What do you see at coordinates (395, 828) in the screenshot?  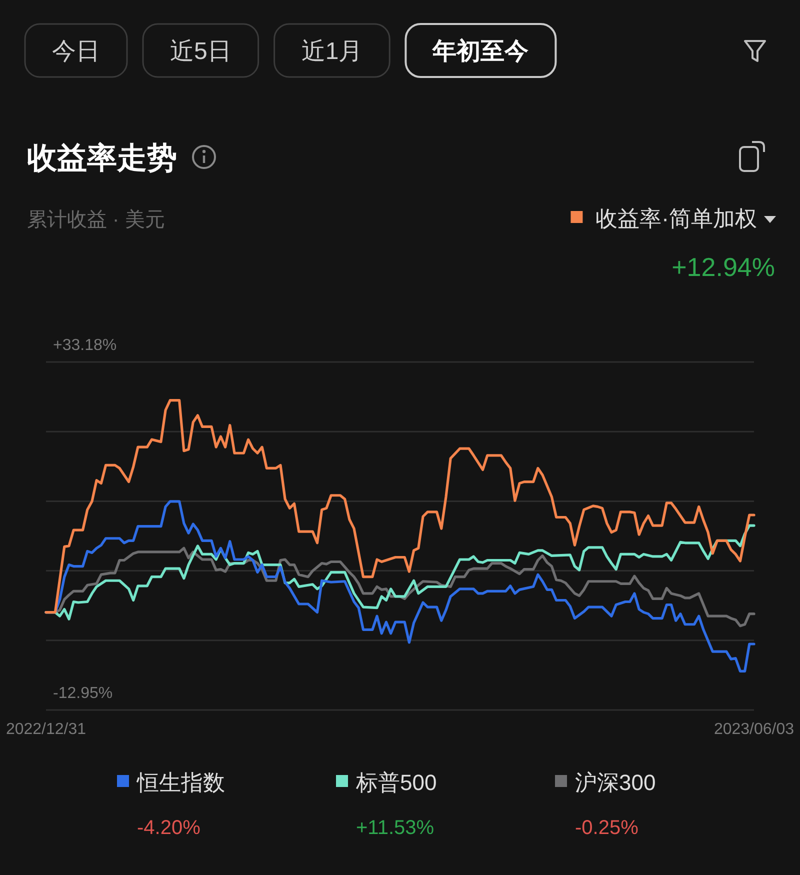 I see `text: +11.53%` at bounding box center [395, 828].